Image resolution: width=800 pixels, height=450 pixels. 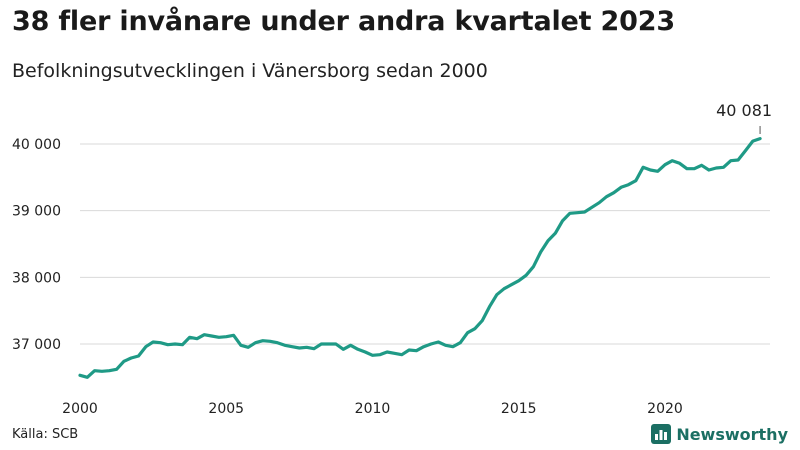 What do you see at coordinates (519, 409) in the screenshot?
I see `x-tick-label: 2015` at bounding box center [519, 409].